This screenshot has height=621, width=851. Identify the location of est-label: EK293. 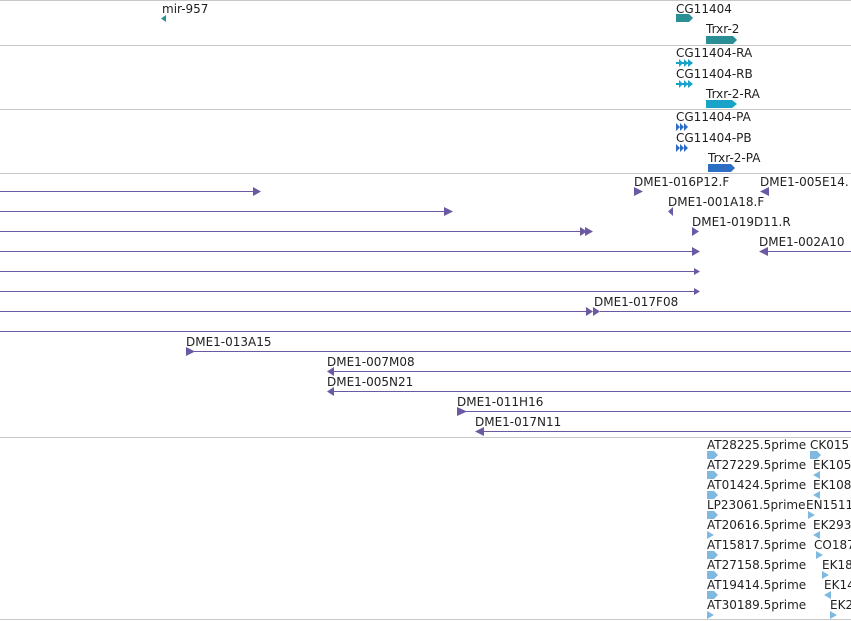
(832, 525).